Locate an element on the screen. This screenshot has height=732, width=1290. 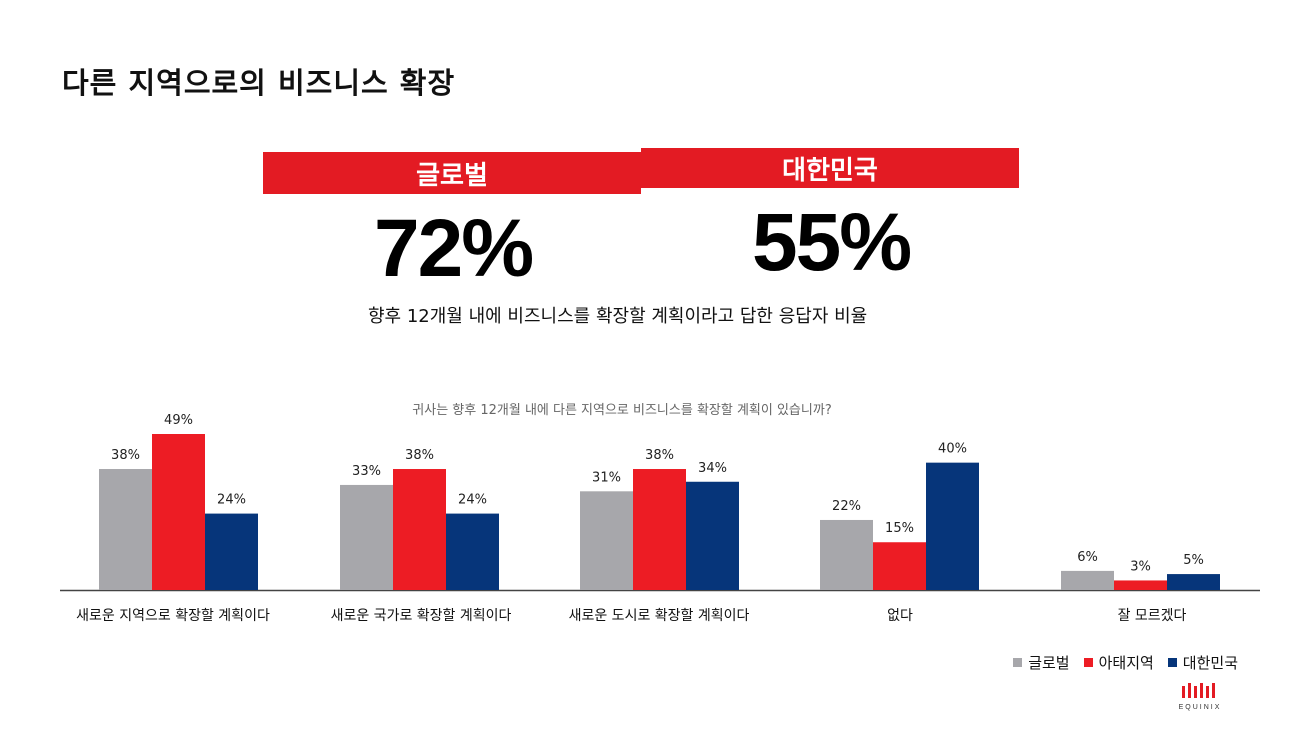
korea-kpi-banner: 대한민국 is located at coordinates (830, 168).